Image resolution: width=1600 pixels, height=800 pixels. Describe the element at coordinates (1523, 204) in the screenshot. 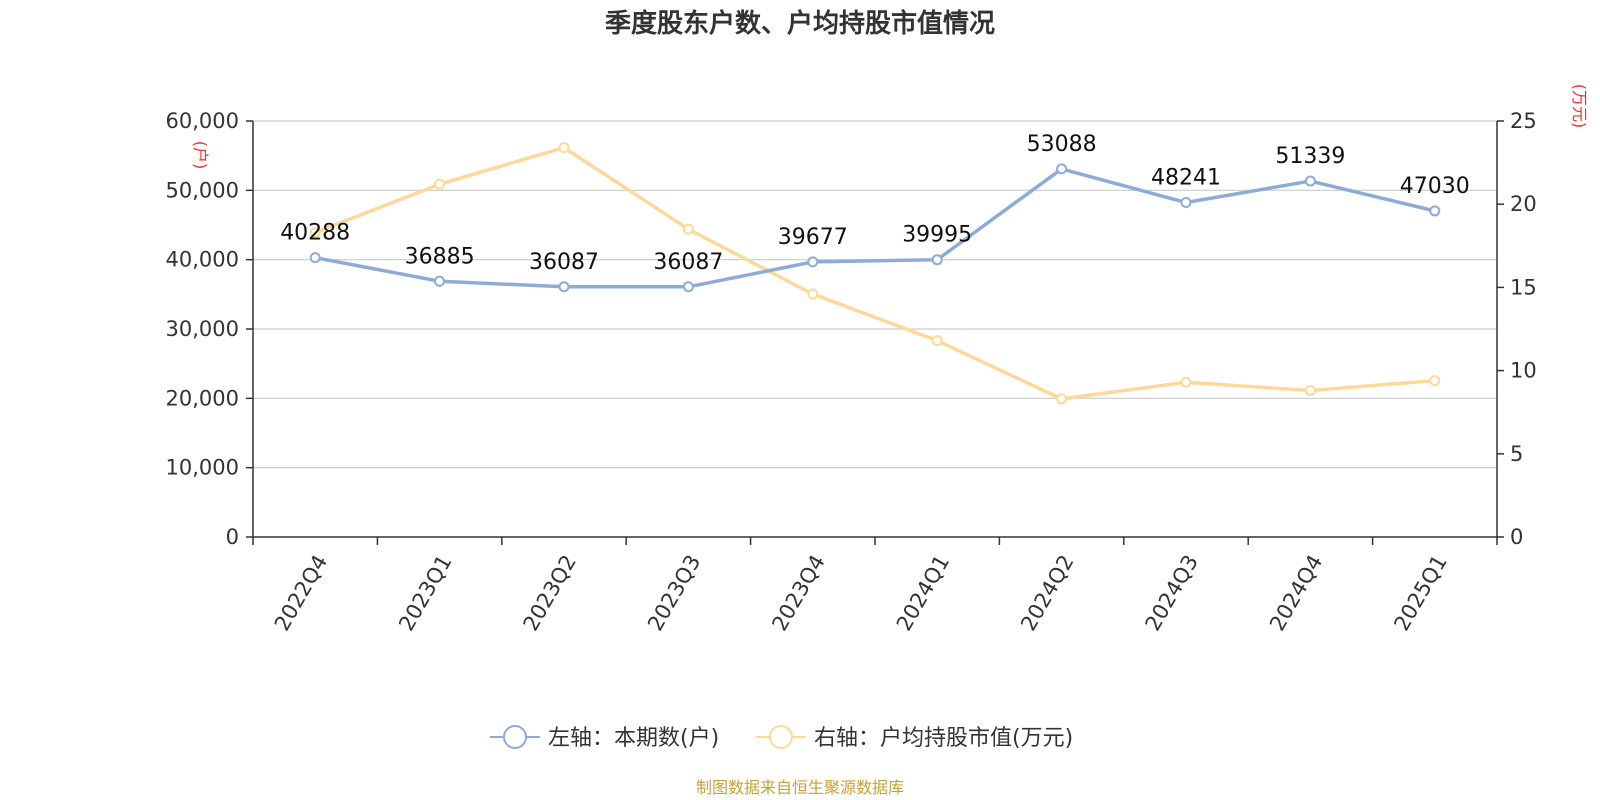

I see `right-tick-label: 20` at that location.